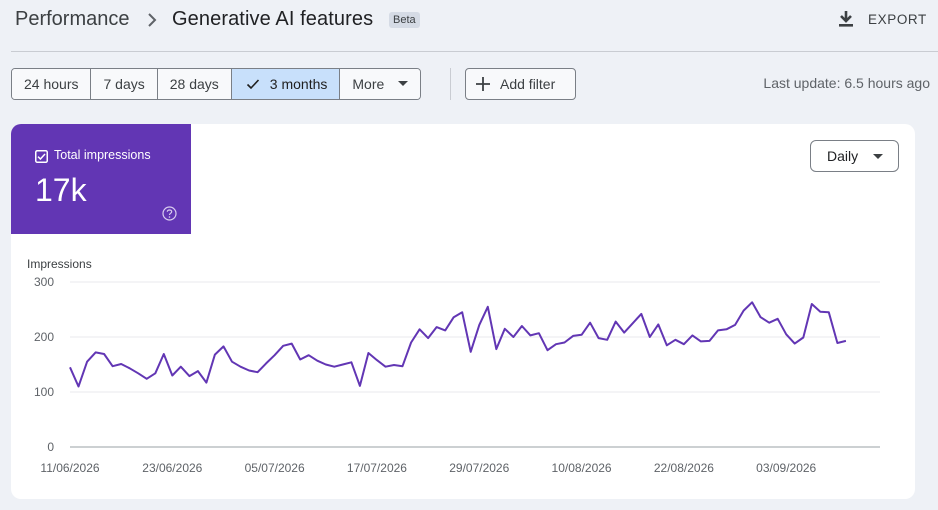 Image resolution: width=938 pixels, height=510 pixels. I want to click on x-tick-label: 29/07/2026, so click(479, 468).